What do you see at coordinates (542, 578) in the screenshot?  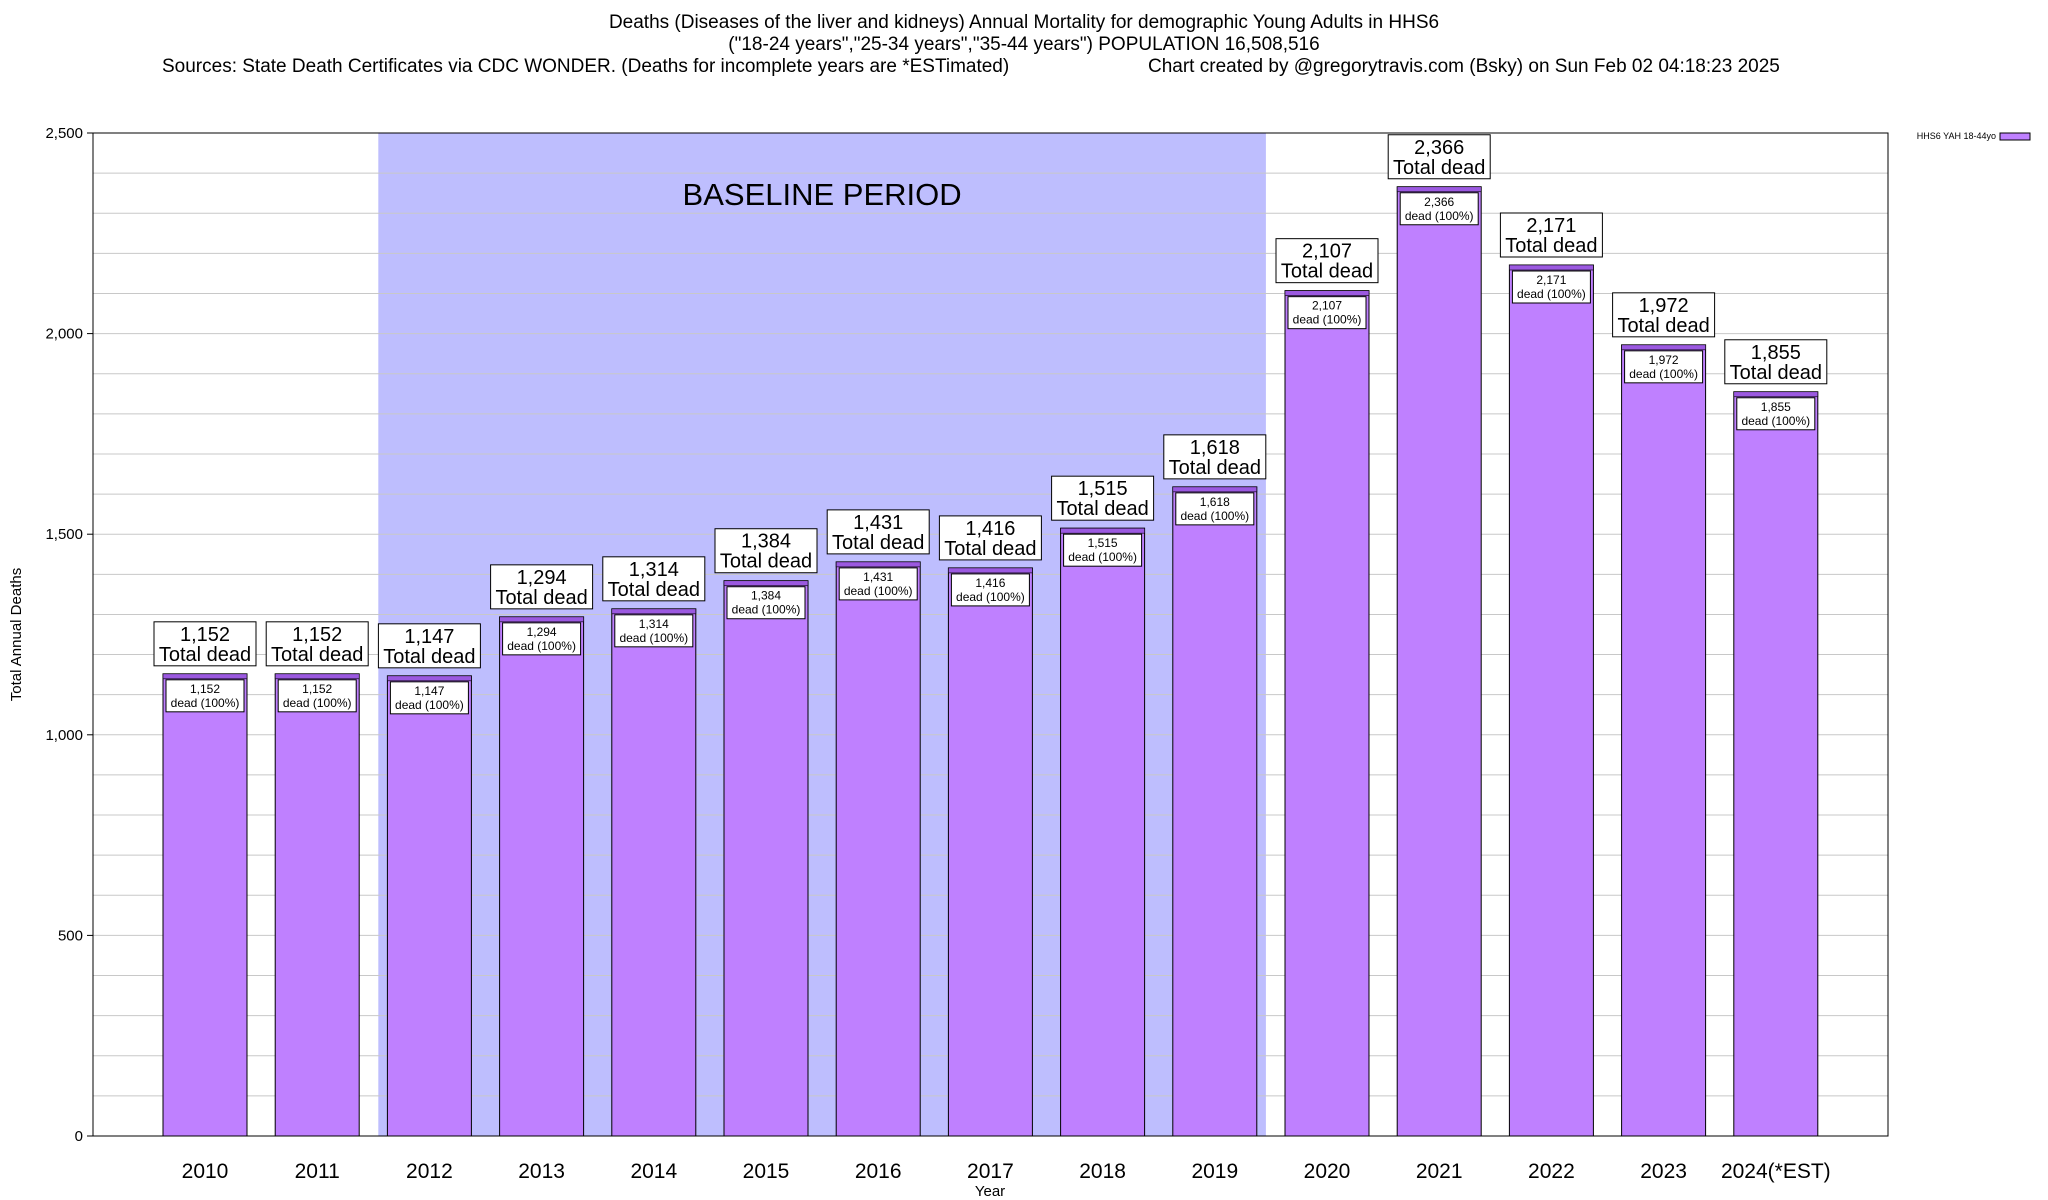 I see `total-label-value: 1,294` at bounding box center [542, 578].